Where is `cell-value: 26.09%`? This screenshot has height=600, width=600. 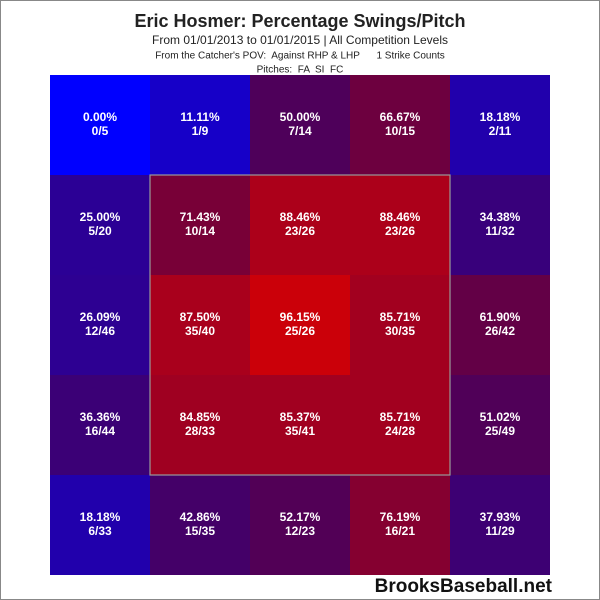
cell-value: 26.09% is located at coordinates (100, 317).